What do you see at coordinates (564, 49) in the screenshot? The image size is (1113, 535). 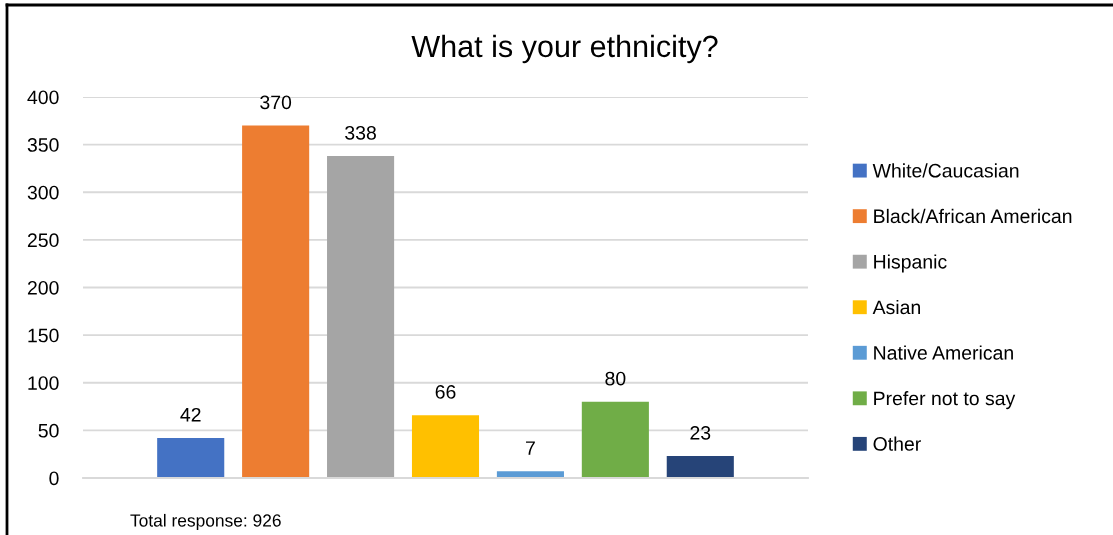 I see `chart-title: What is your ethnicity?` at bounding box center [564, 49].